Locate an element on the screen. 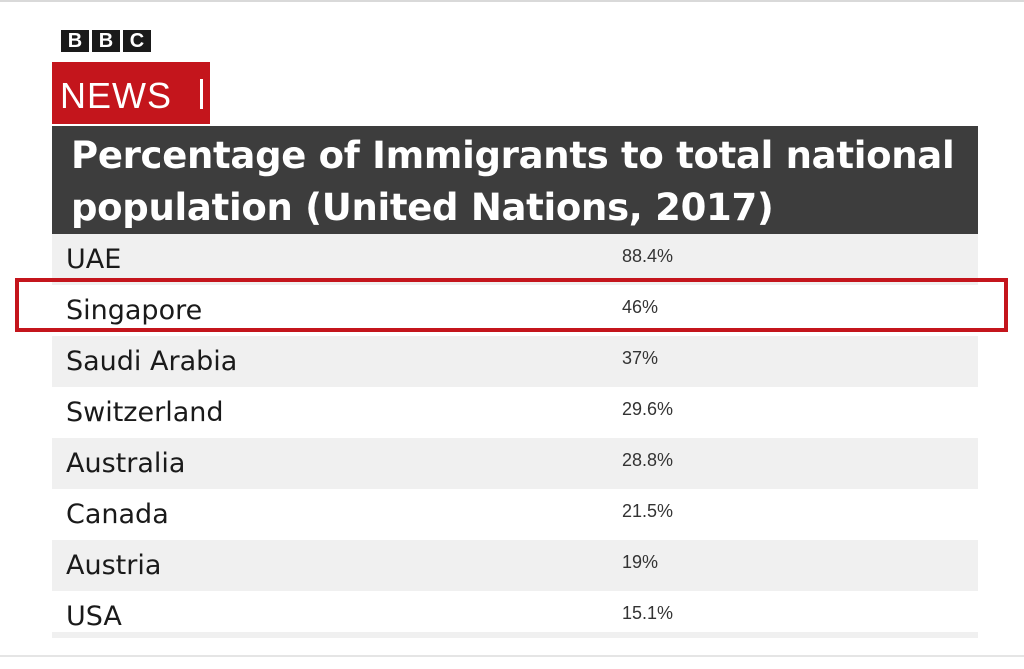  country-cell: UAE is located at coordinates (94, 259).